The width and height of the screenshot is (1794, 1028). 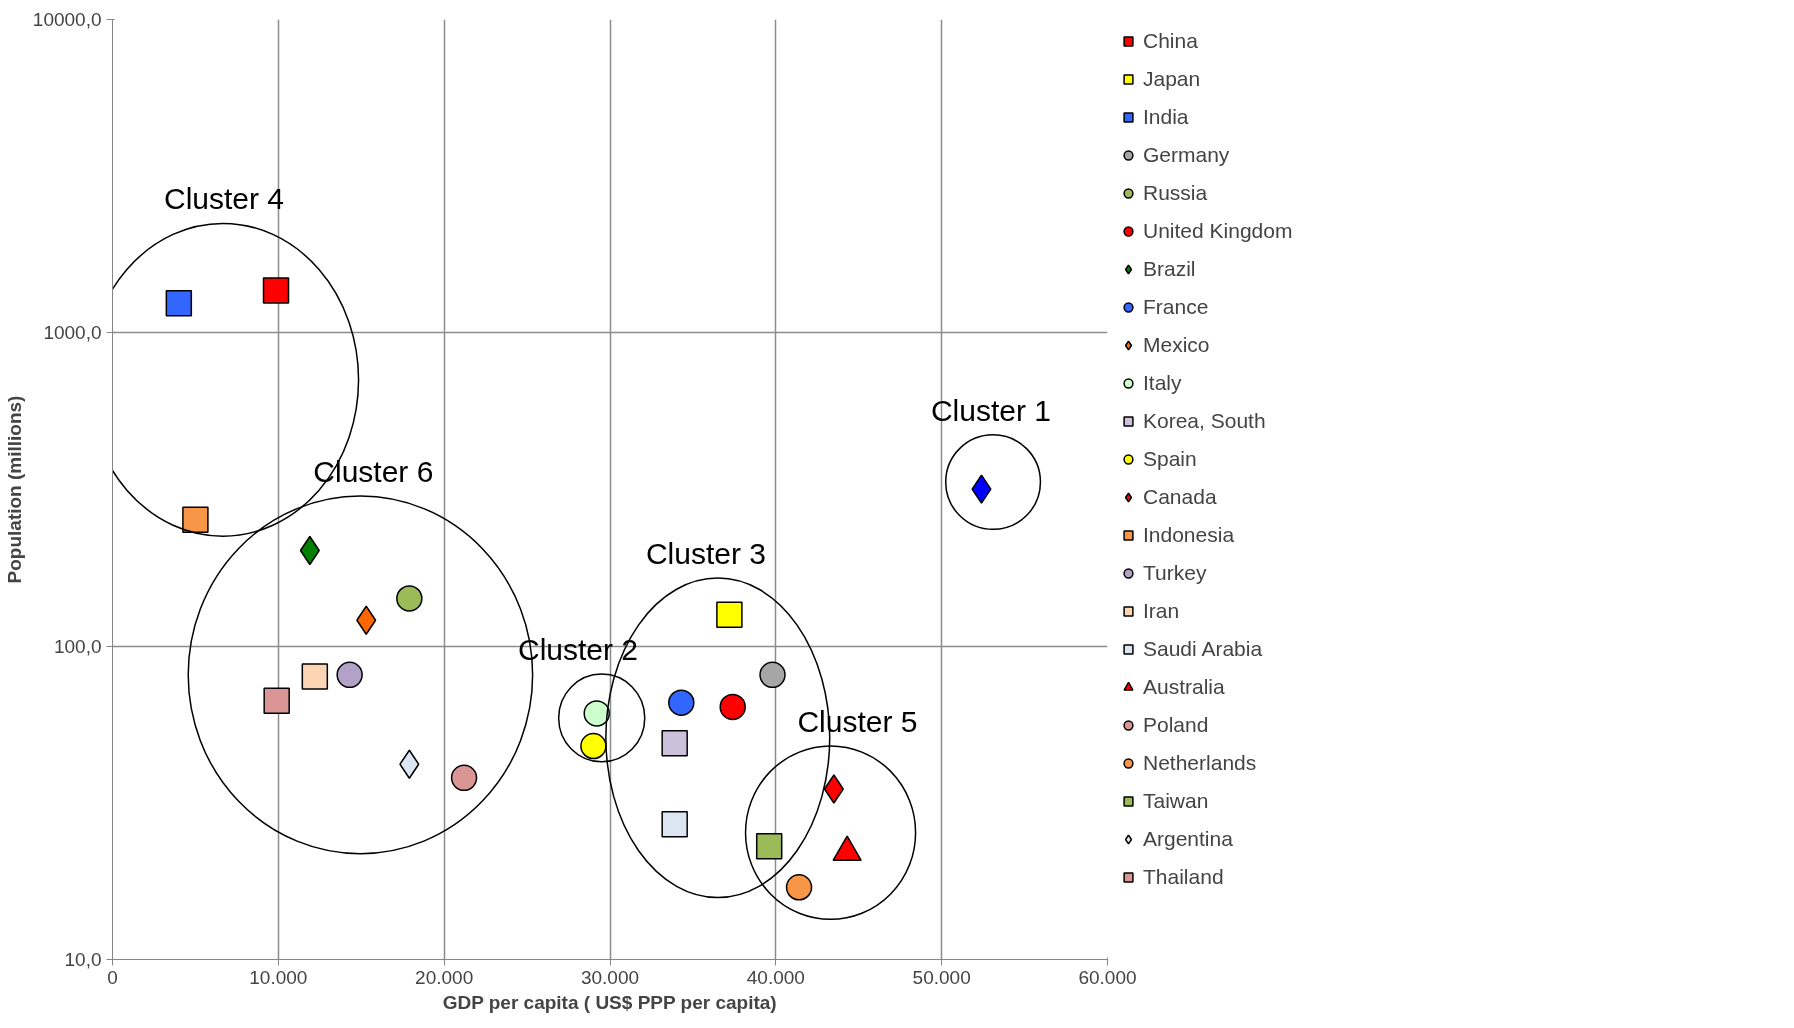 I want to click on legend-label: Thailand, so click(x=1183, y=877).